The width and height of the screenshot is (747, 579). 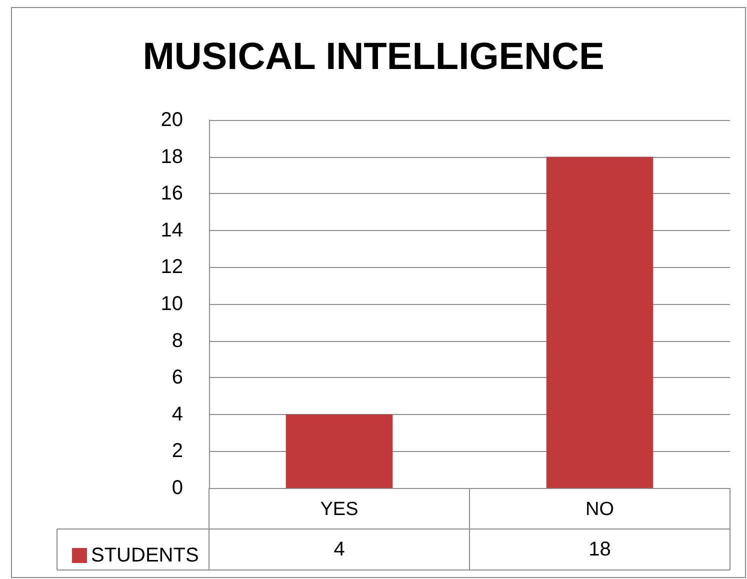 I want to click on y-tick-label: 16, so click(x=171, y=193).